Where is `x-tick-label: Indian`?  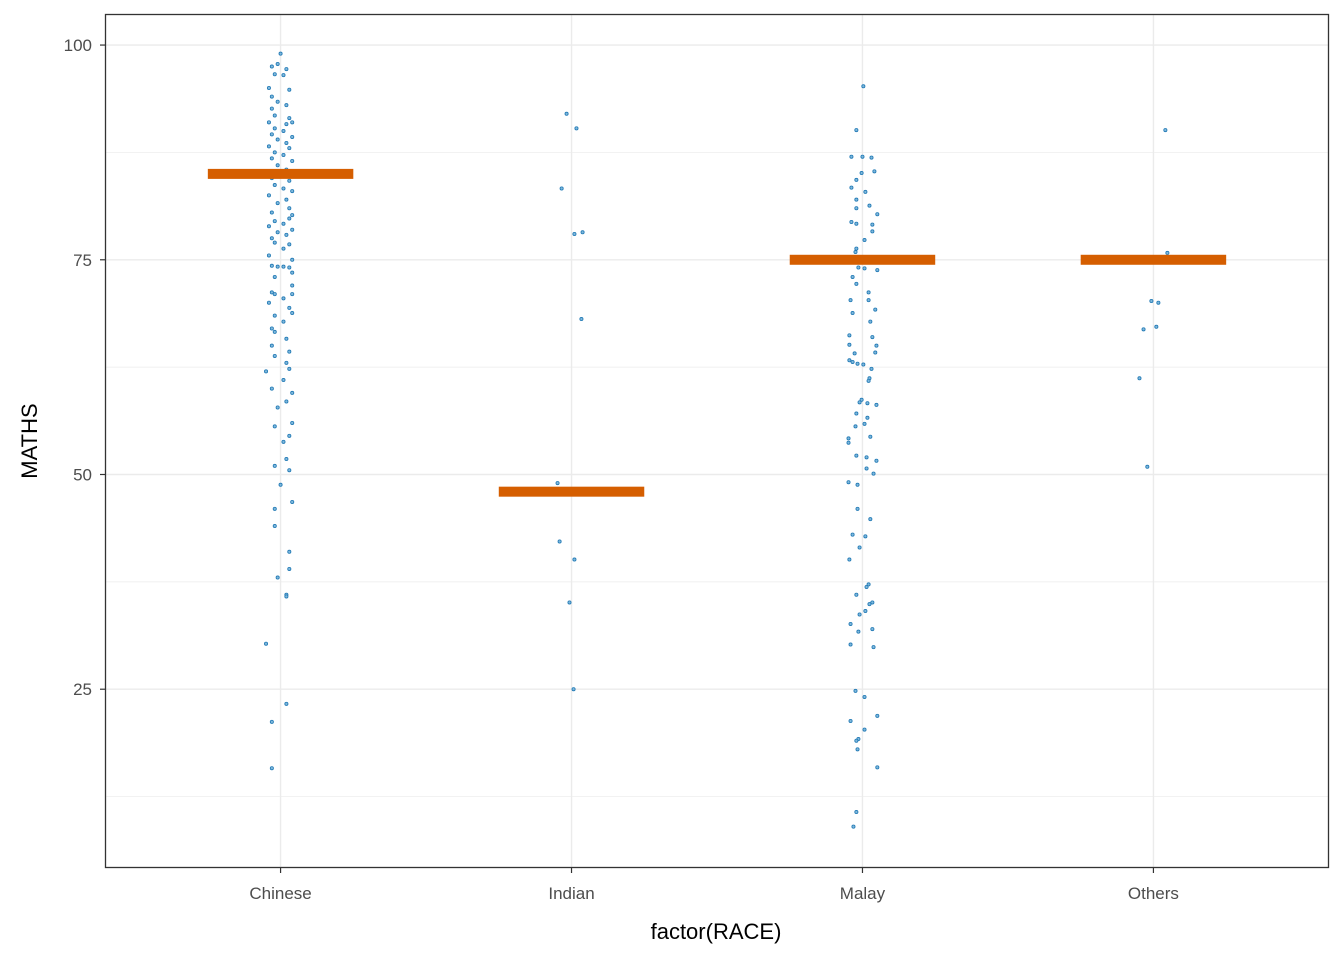 x-tick-label: Indian is located at coordinates (571, 893).